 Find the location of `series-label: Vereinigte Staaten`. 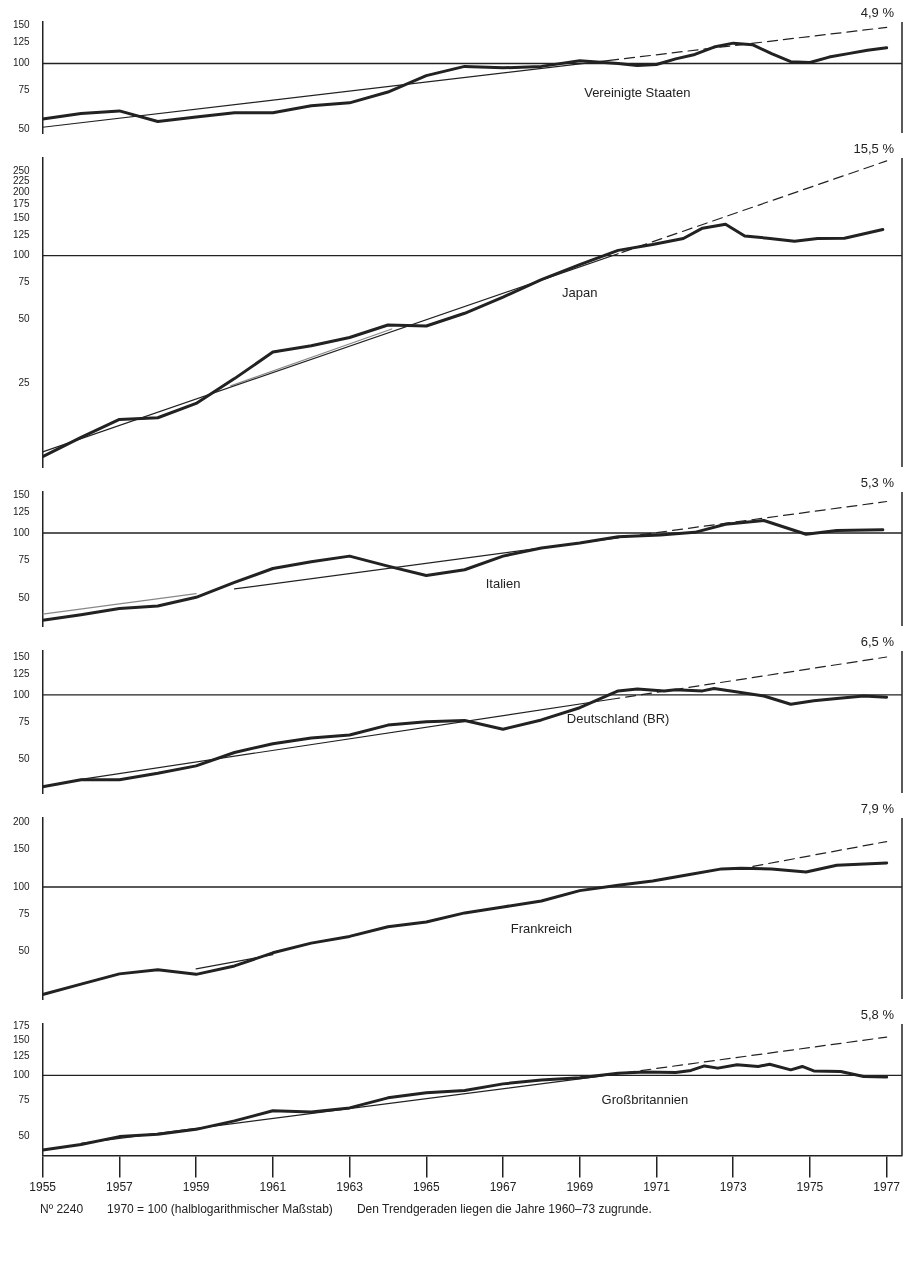

series-label: Vereinigte Staaten is located at coordinates (637, 93).